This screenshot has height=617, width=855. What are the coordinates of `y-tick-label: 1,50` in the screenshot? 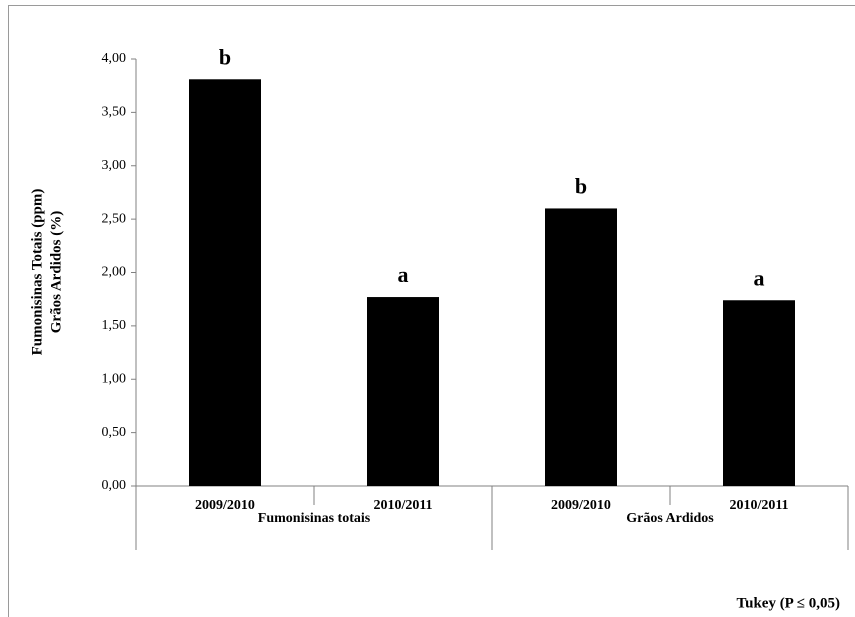 It's located at (114, 325).